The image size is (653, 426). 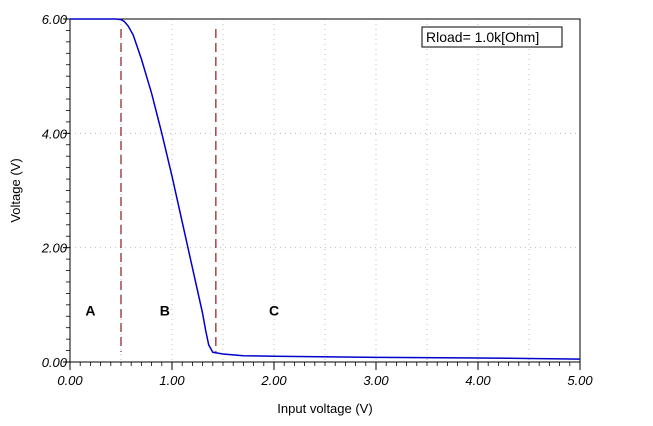 What do you see at coordinates (172, 380) in the screenshot?
I see `x-tick-label: 1.00` at bounding box center [172, 380].